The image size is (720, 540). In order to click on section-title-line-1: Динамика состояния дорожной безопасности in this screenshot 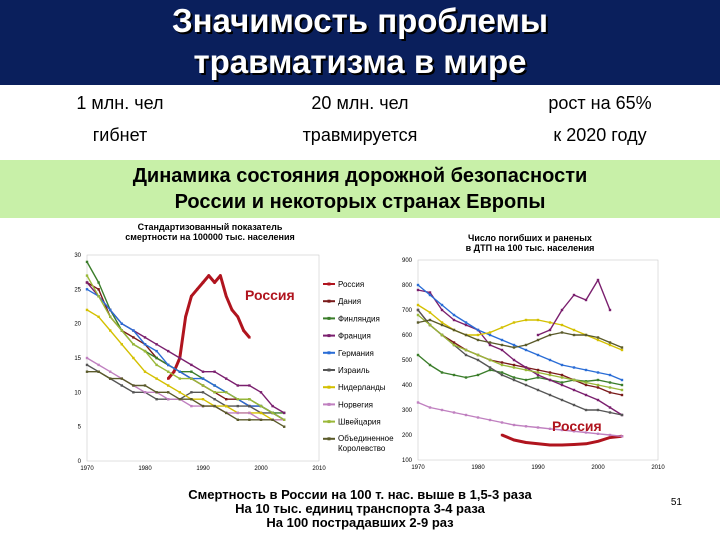, I will do `click(360, 176)`.